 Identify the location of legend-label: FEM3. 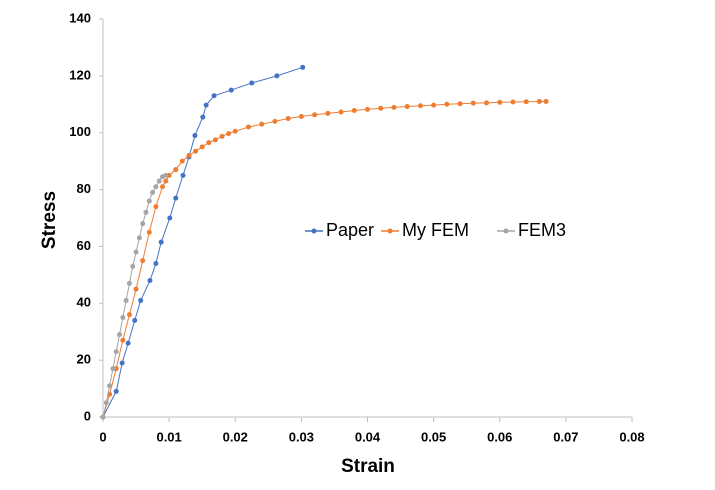
(542, 230).